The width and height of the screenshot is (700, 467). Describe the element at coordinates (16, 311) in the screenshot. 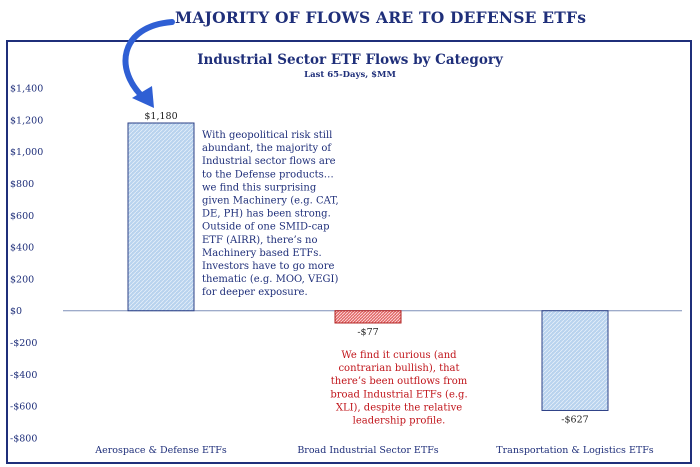

I see `y-tick-label: $0` at that location.